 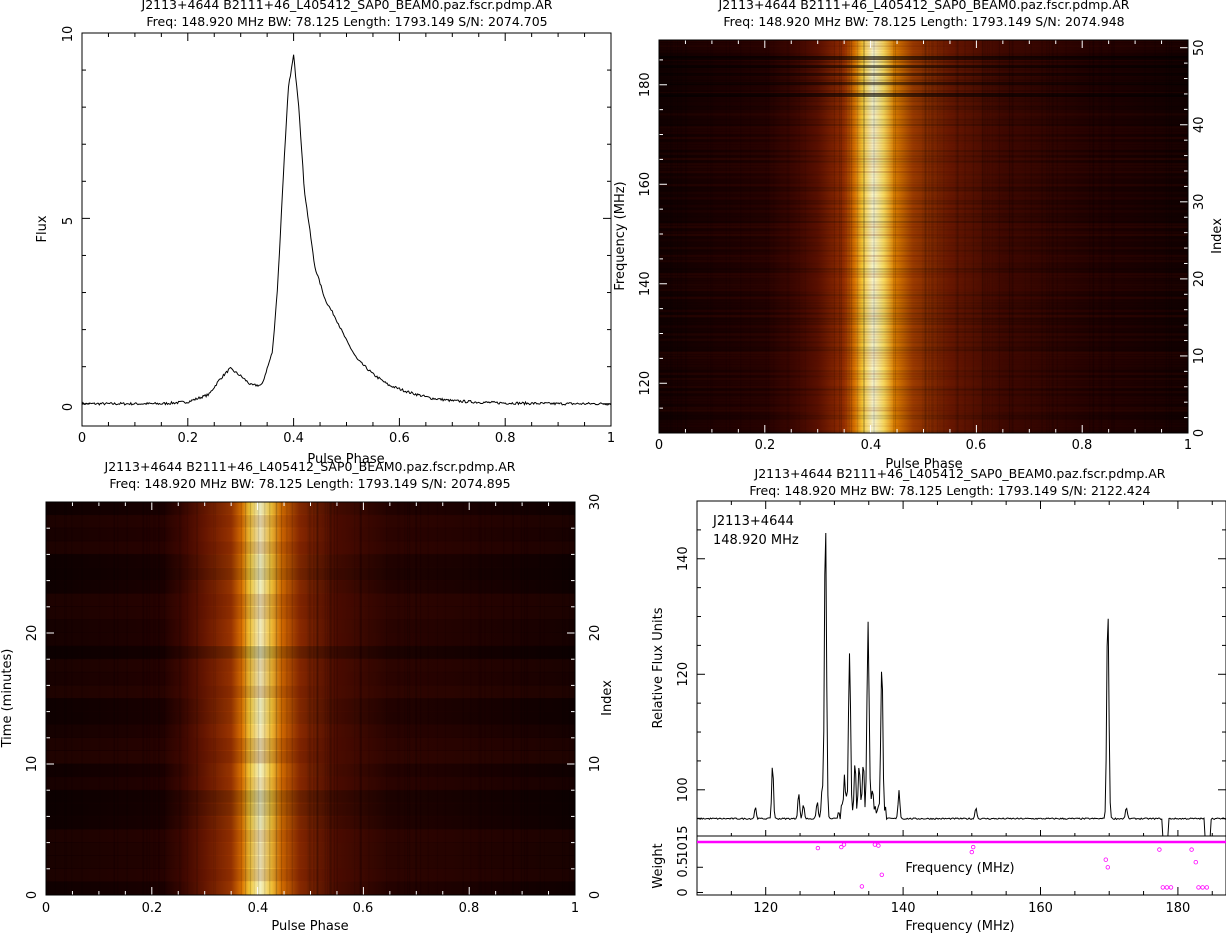 I want to click on freq-ytick-label: 160, so click(x=645, y=184).